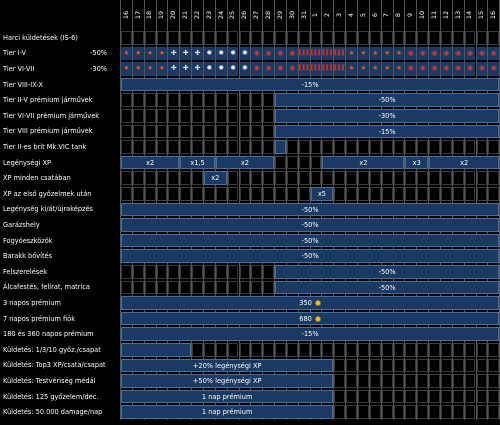 The image size is (500, 425). Describe the element at coordinates (339, 15) in the screenshot. I see `day-label: 3` at that location.